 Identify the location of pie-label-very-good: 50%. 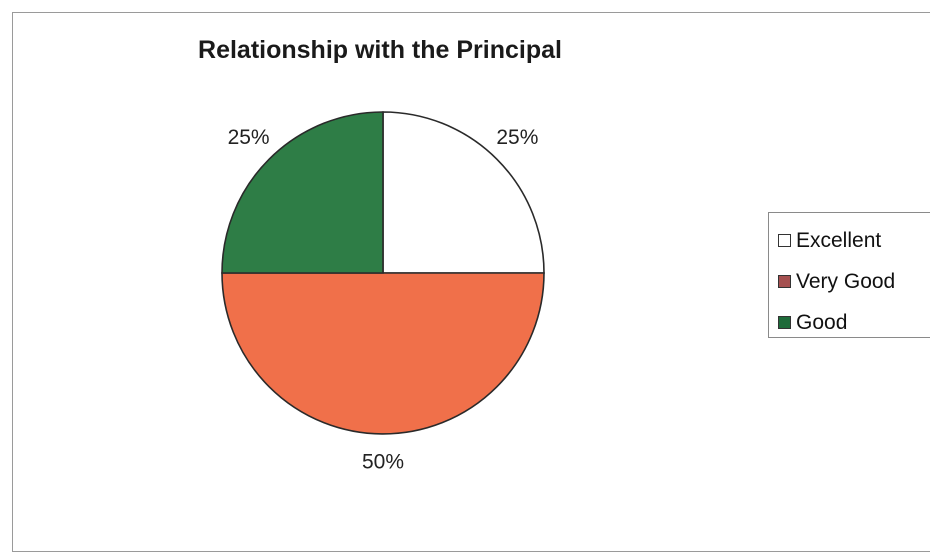
(383, 462).